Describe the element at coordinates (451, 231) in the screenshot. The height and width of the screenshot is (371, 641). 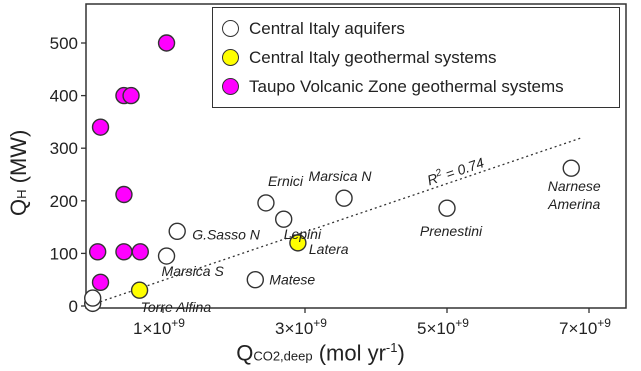
I see `point-label: Prenestini` at that location.